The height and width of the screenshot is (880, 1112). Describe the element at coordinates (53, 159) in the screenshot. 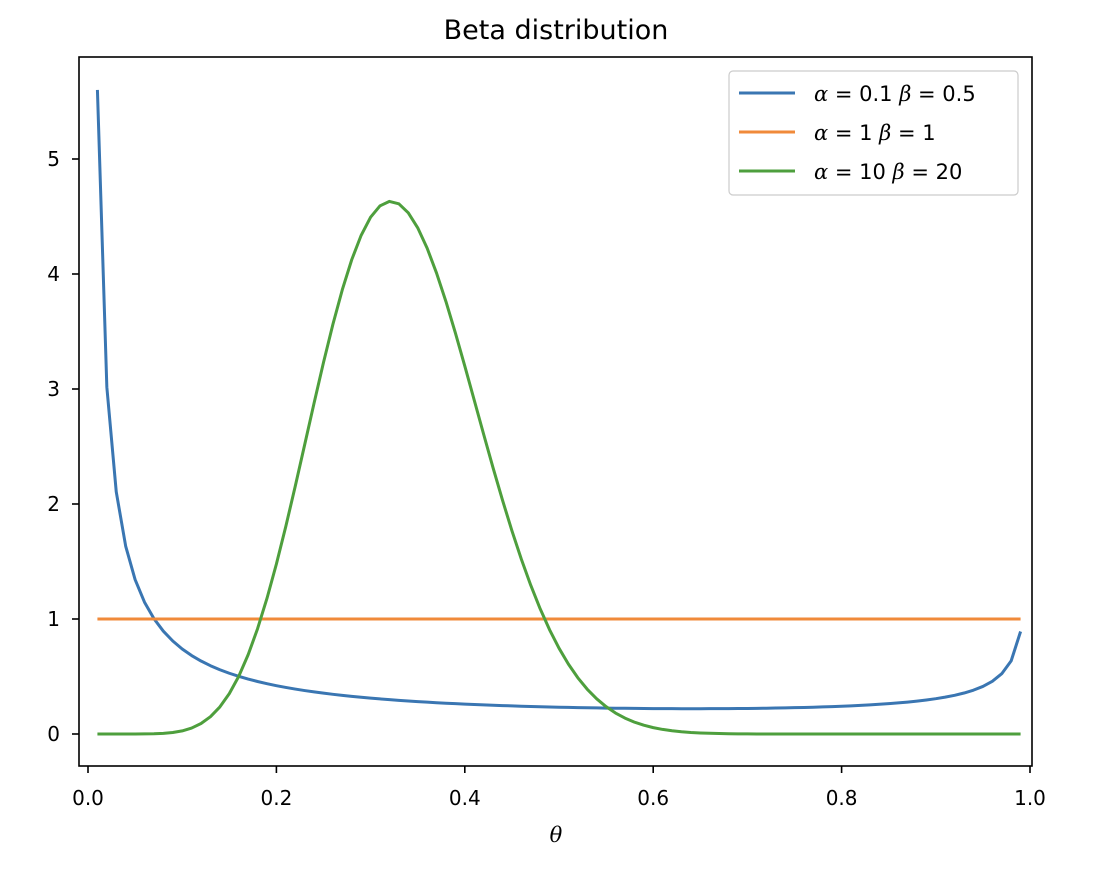

I see `y-tick-label: 5` at that location.